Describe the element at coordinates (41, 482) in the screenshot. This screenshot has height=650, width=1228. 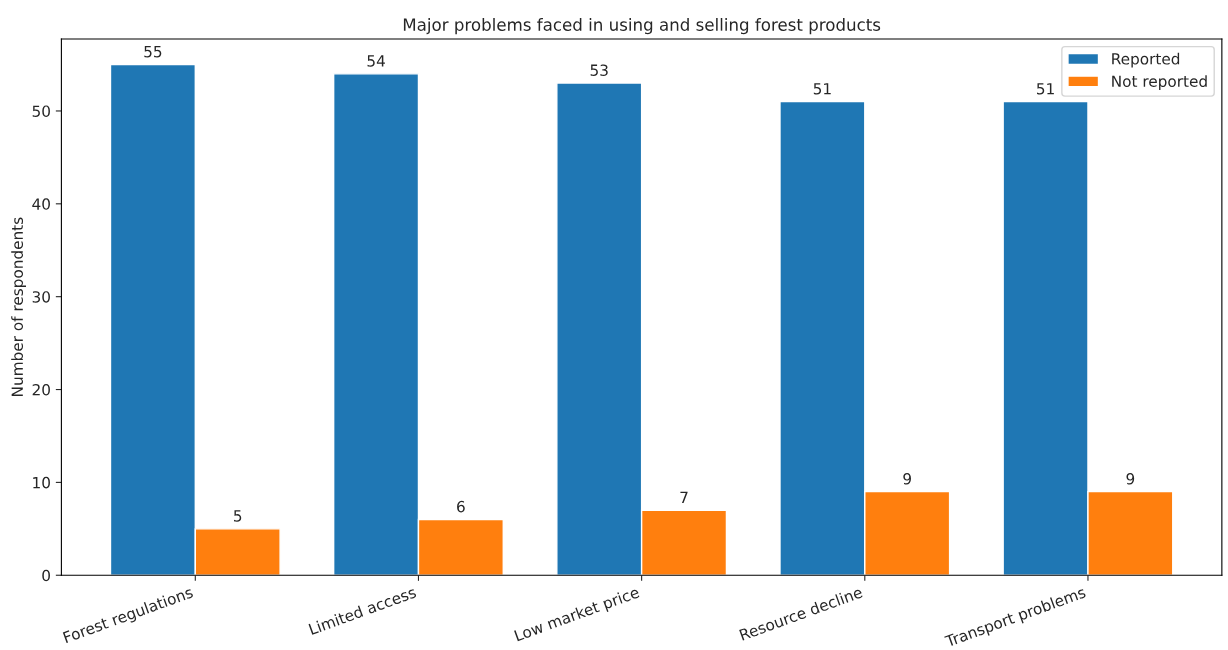
I see `y-tick-label: 10` at that location.